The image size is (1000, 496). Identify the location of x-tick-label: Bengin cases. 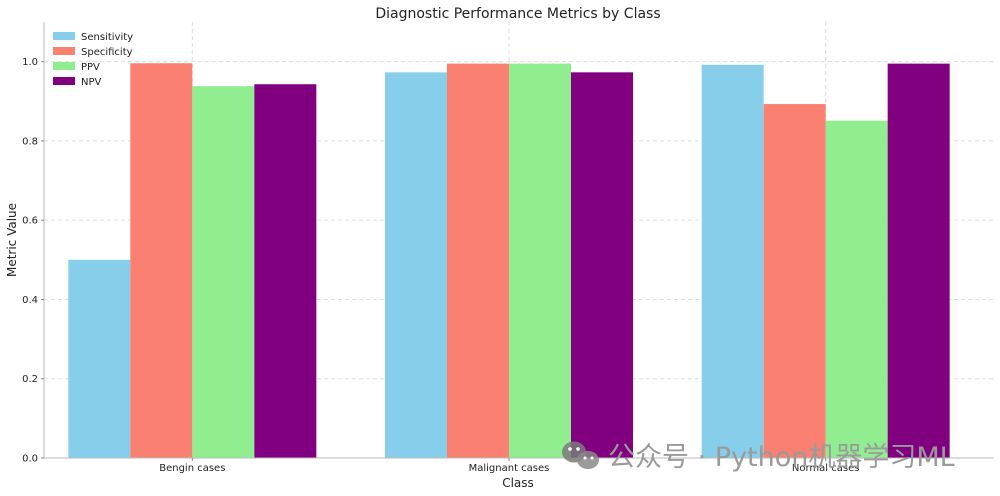
(192, 468).